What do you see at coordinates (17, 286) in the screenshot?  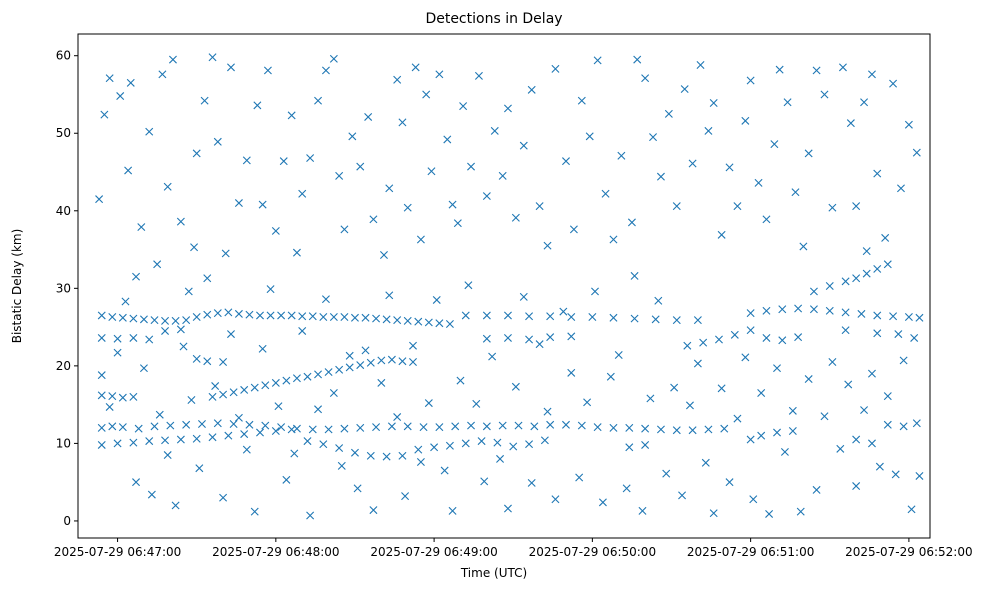 I see `y-axis-label: Bistatic Delay (km)` at bounding box center [17, 286].